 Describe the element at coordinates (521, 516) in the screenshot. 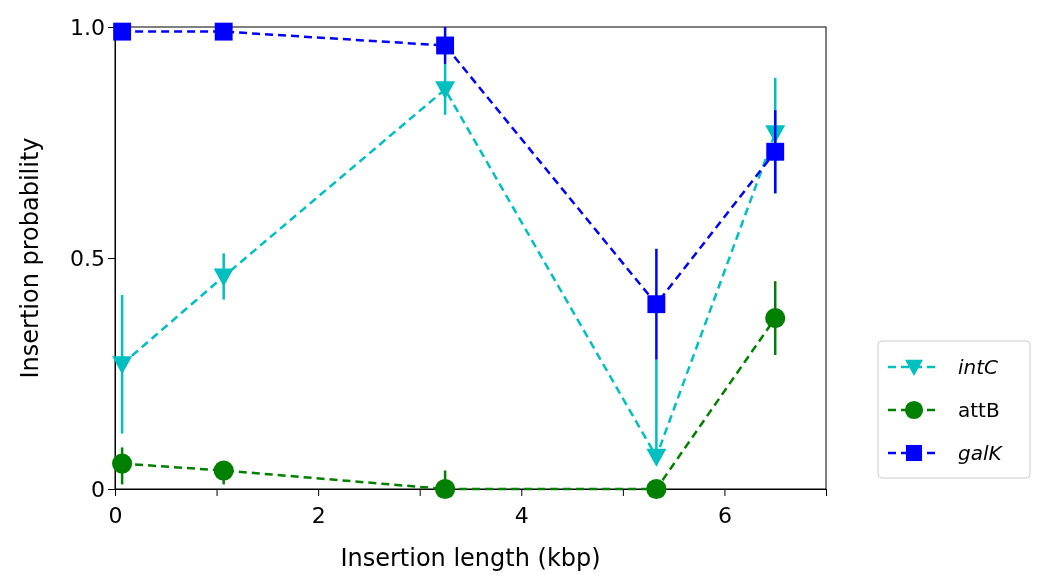

I see `x-tick-label: 4` at that location.